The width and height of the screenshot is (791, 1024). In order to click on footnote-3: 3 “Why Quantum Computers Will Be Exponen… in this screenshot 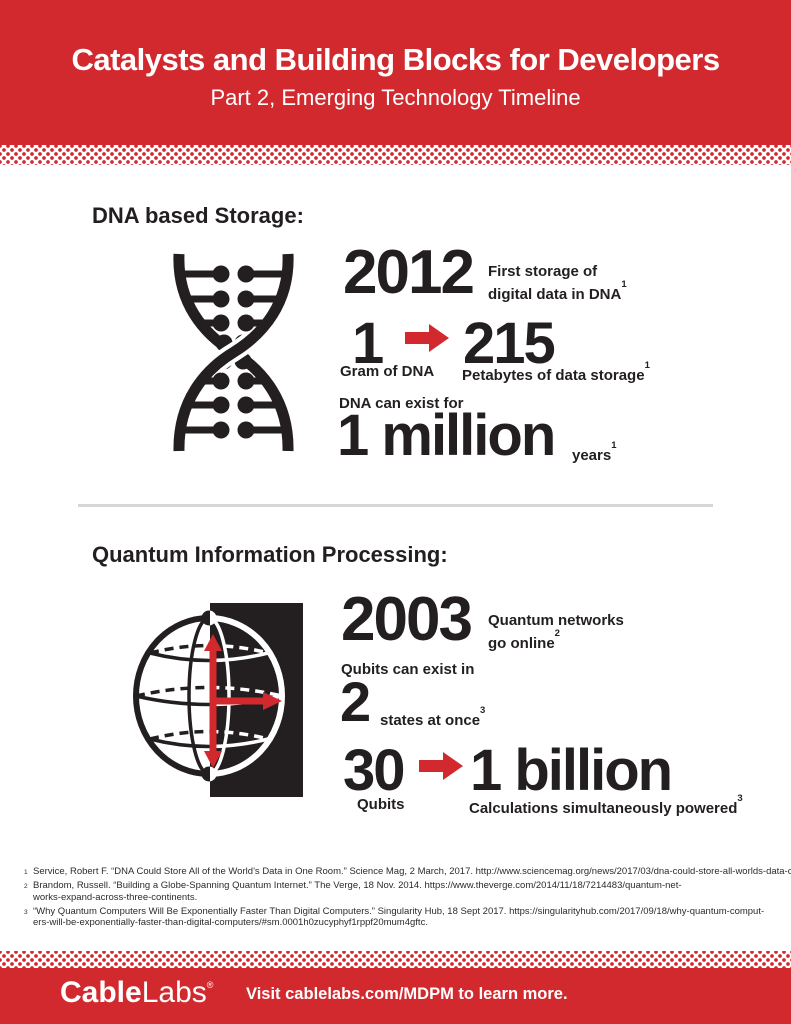, I will do `click(394, 917)`.